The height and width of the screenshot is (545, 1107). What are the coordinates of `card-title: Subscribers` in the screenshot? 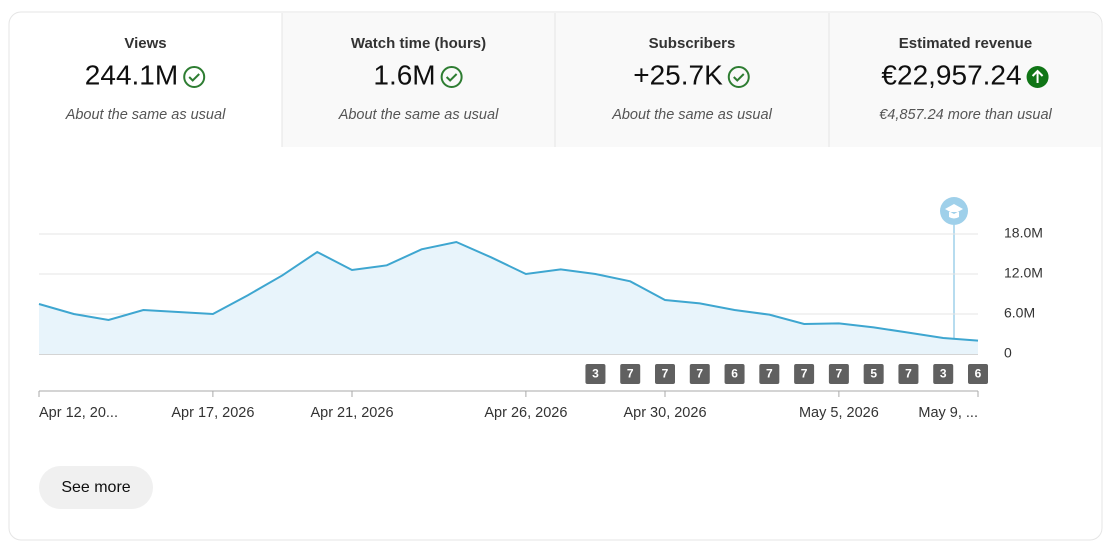 It's located at (692, 43).